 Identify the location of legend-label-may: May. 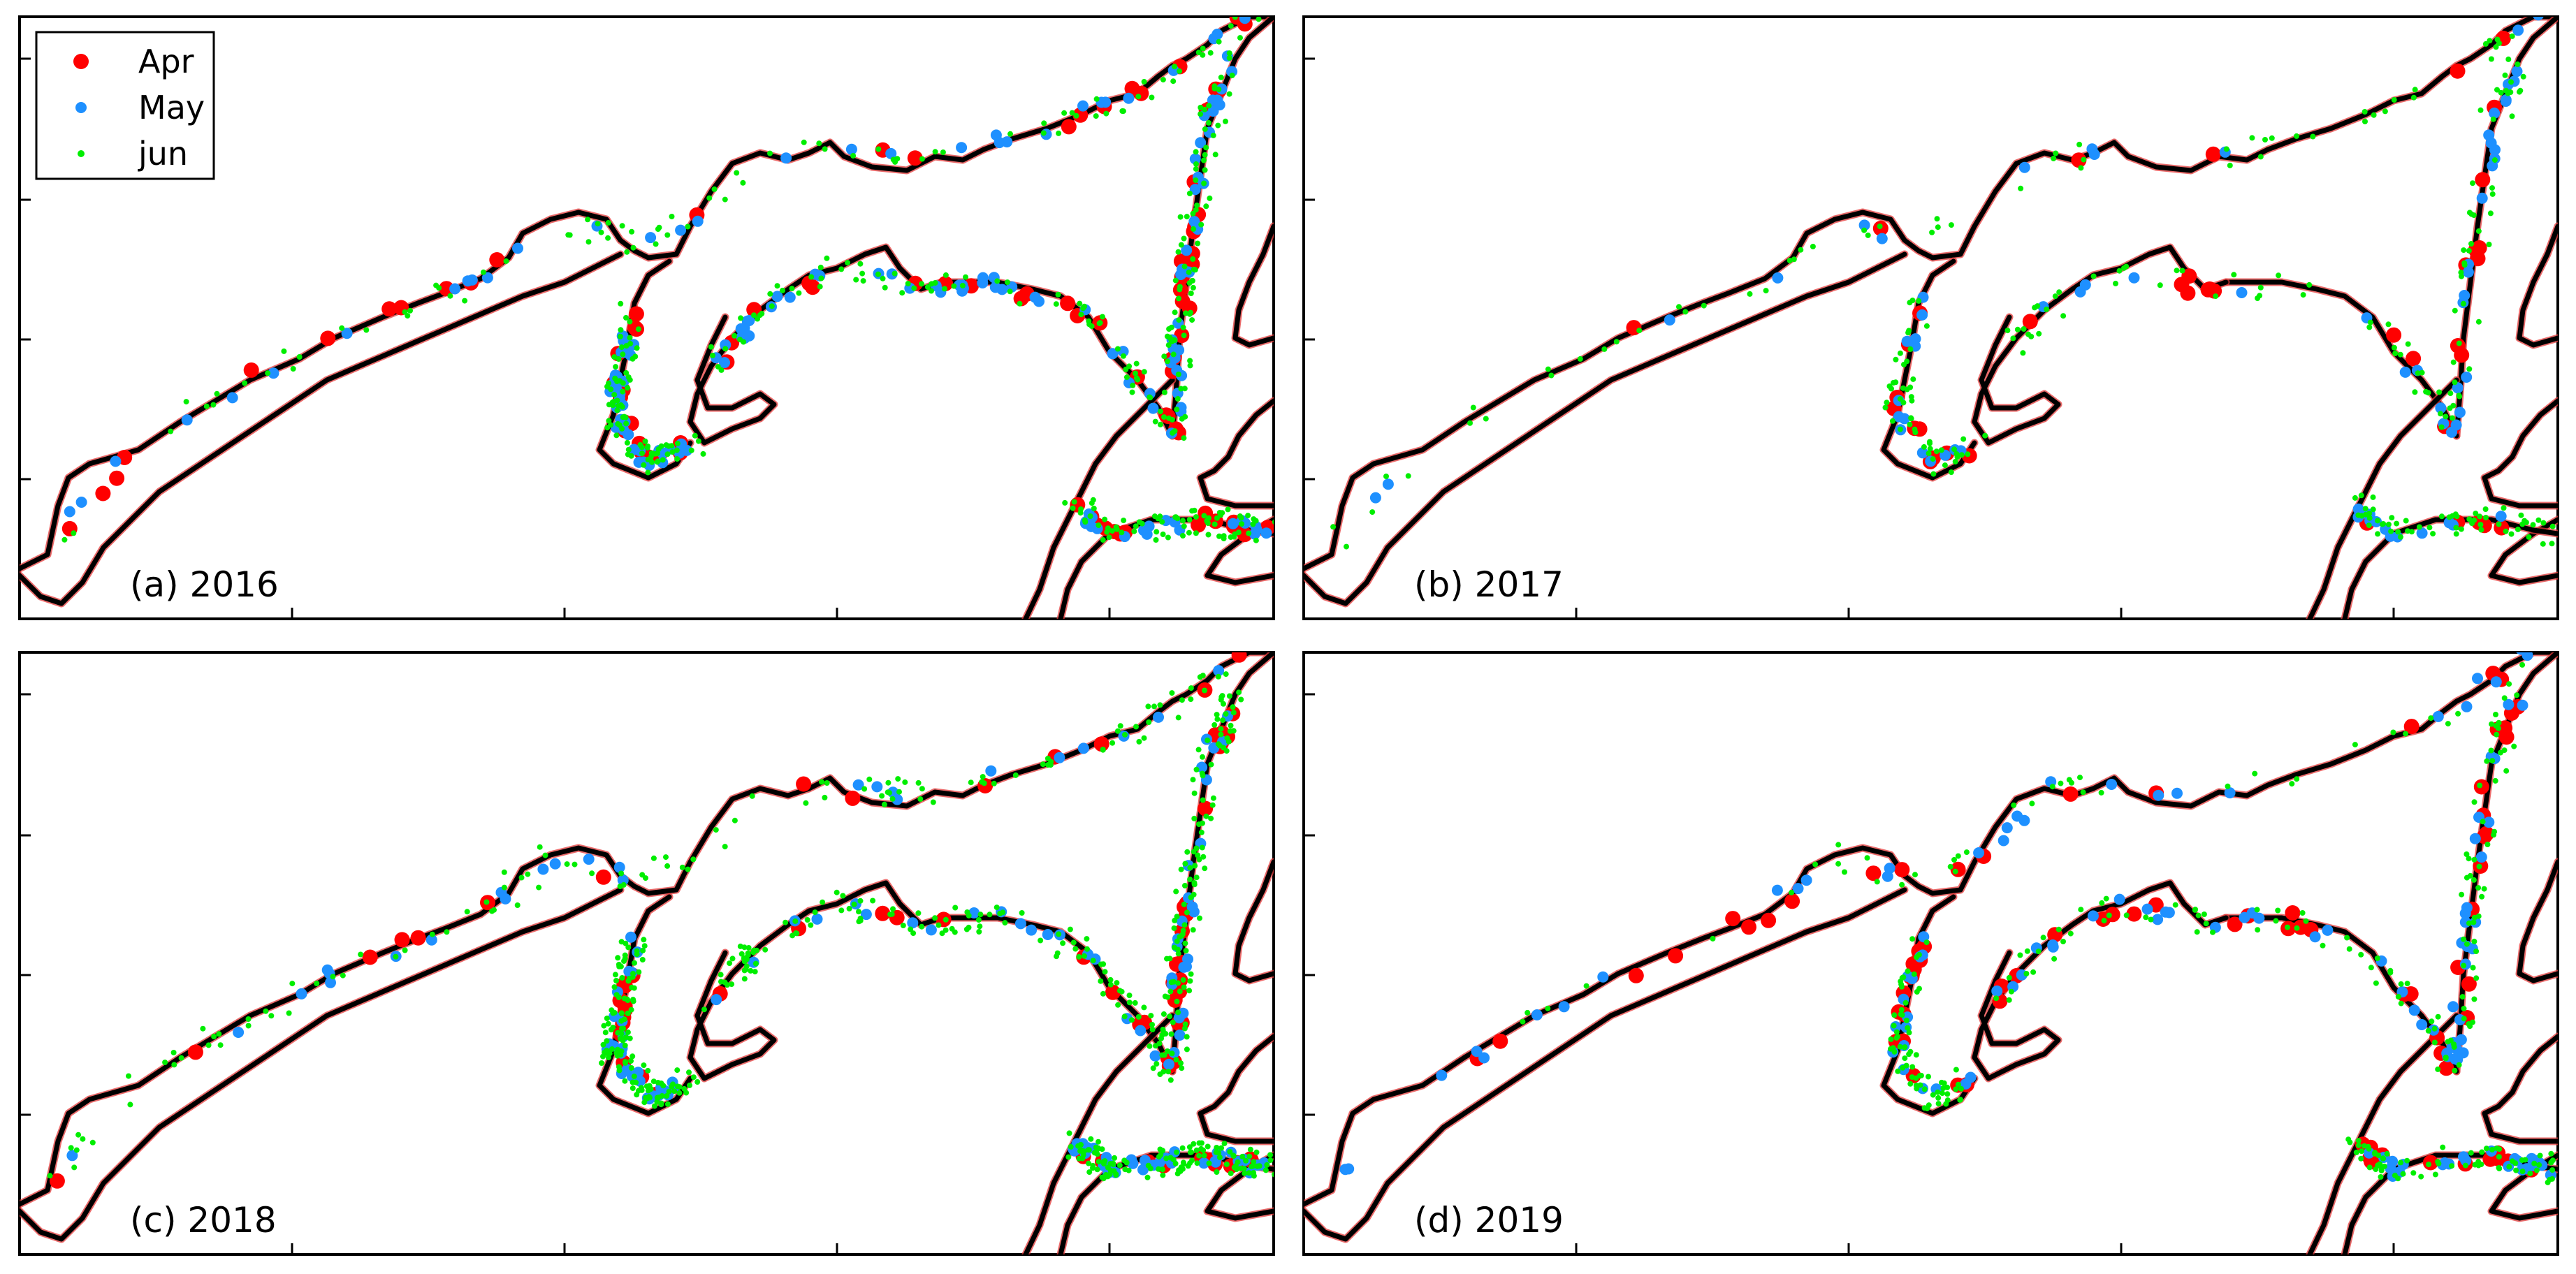
(171, 107).